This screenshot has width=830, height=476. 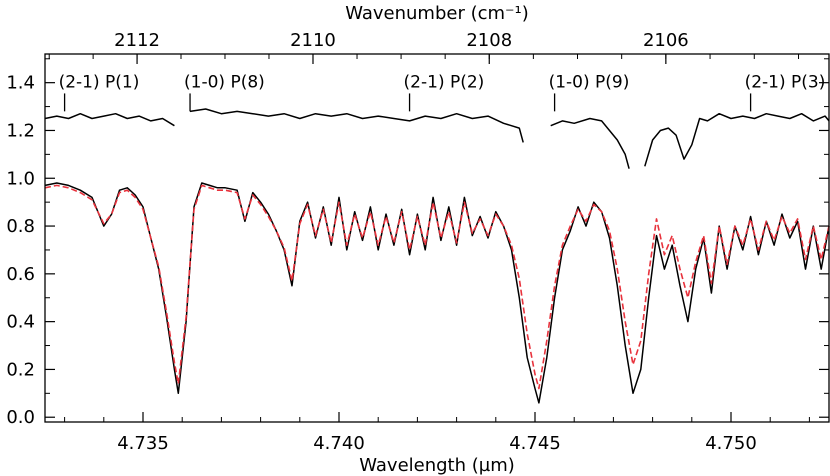 I want to click on x-tick-label-2: 4.745, so click(x=535, y=443).